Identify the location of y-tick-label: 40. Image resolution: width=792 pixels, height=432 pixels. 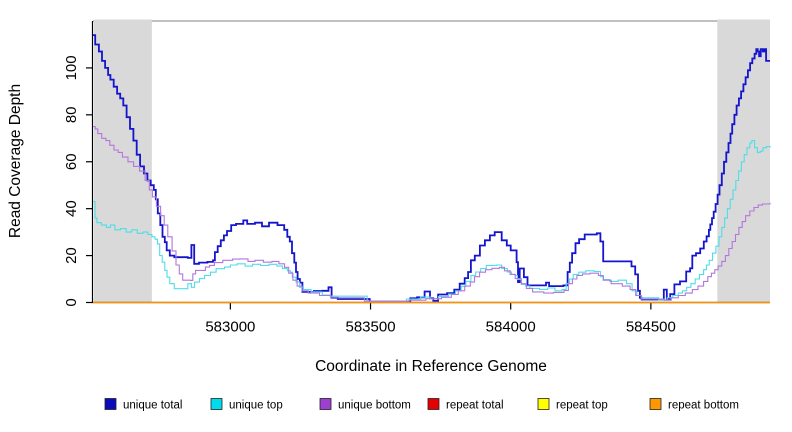
(71, 208).